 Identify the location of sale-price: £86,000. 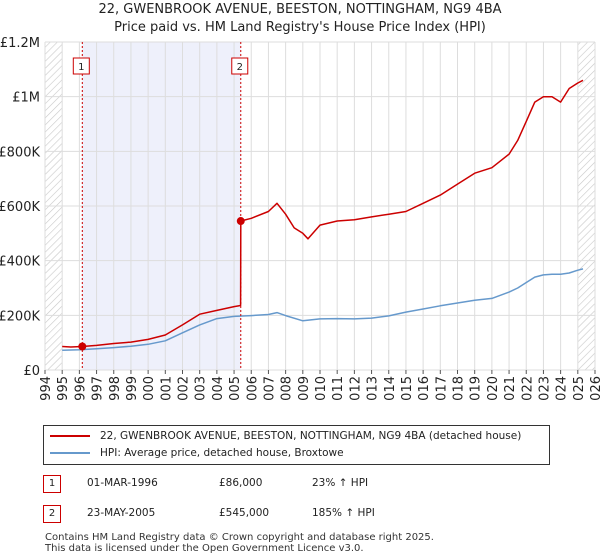
(241, 483).